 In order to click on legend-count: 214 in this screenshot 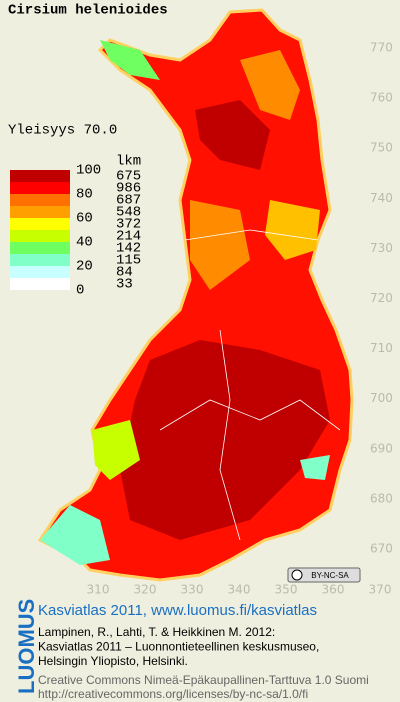, I will do `click(128, 237)`.